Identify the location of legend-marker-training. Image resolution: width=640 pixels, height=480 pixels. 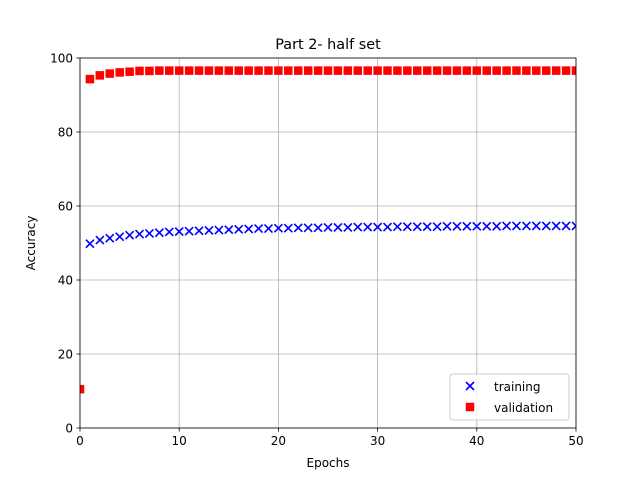
(470, 386).